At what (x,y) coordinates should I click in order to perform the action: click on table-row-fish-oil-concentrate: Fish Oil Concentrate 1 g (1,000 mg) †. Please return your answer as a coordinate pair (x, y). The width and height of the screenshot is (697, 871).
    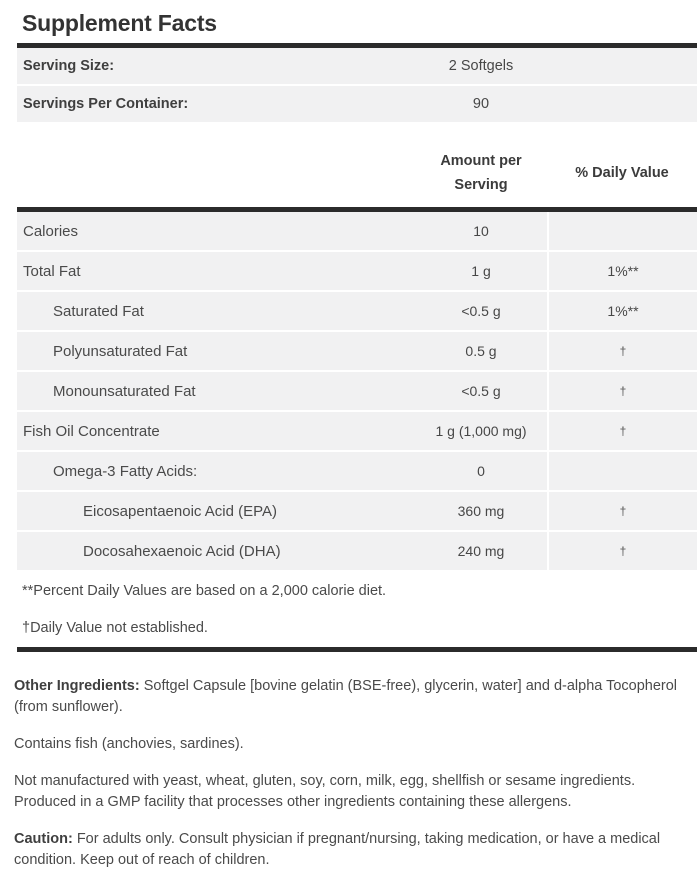
    Looking at the image, I should click on (357, 431).